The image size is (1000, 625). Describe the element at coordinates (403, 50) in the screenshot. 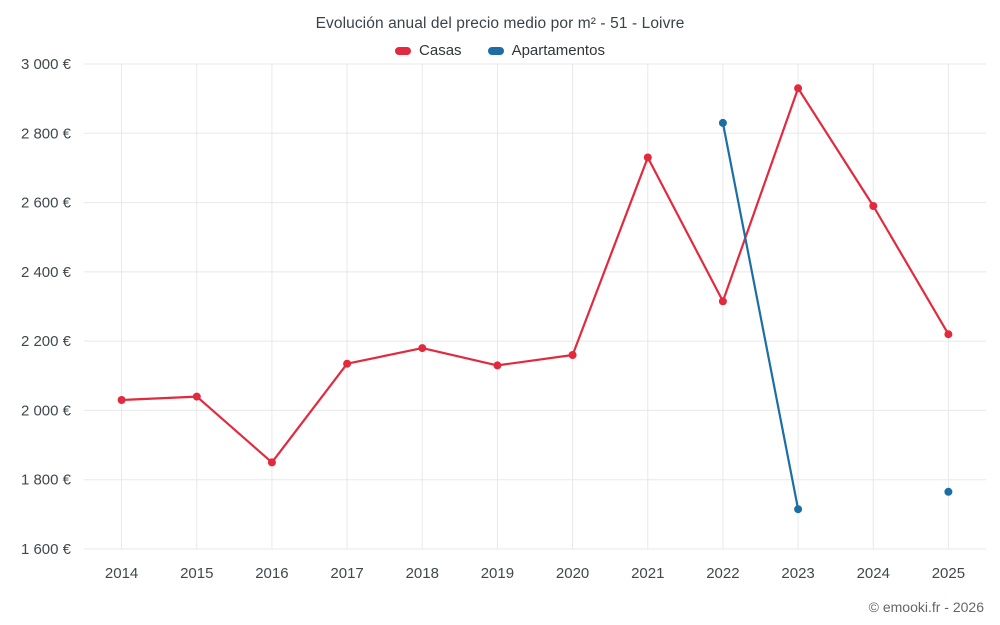

I see `casas-swatch-icon` at that location.